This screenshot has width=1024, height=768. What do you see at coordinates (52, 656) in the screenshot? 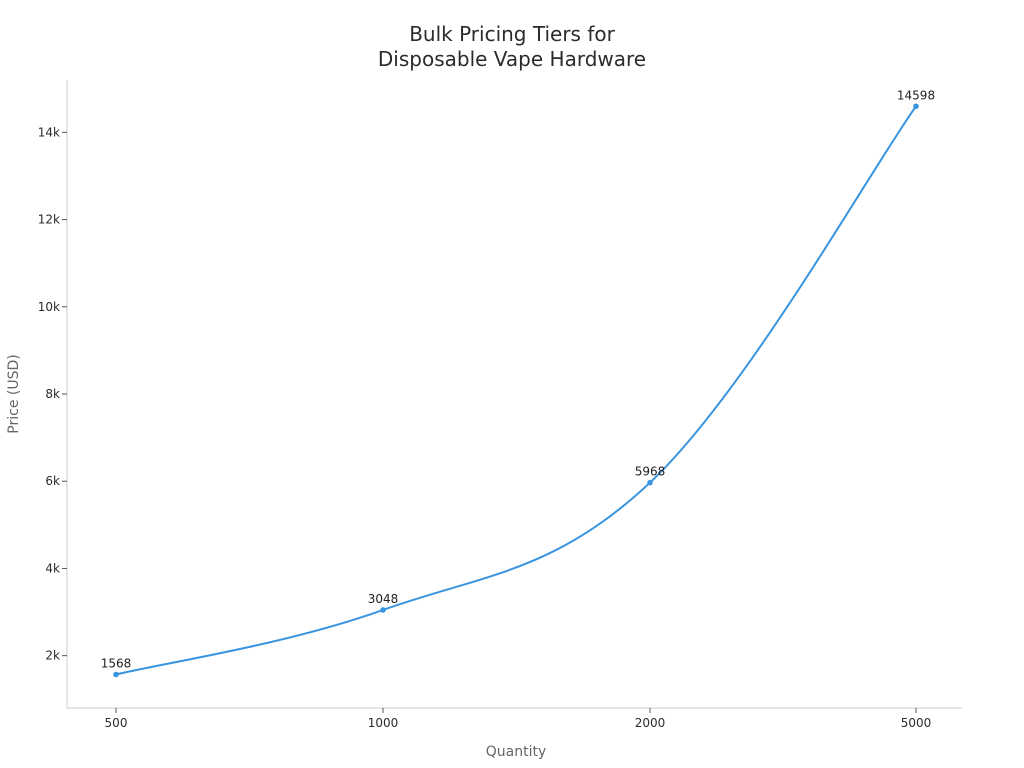
I see `y-tick-label: 2k` at bounding box center [52, 656].